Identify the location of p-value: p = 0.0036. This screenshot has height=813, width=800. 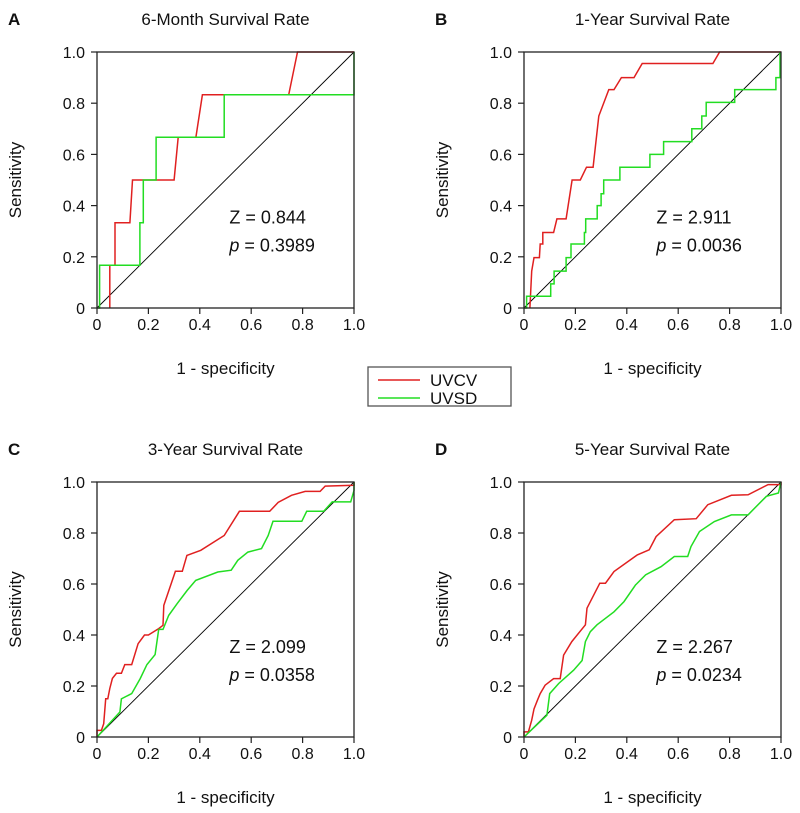
(698, 246).